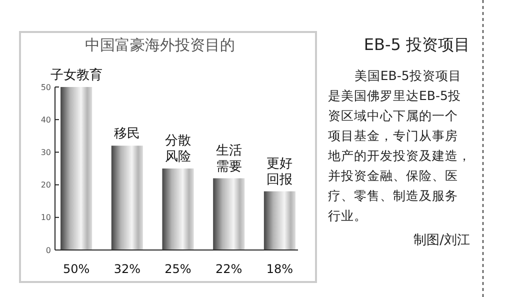 The width and height of the screenshot is (524, 297). What do you see at coordinates (127, 269) in the screenshot?
I see `data-label: 32%` at bounding box center [127, 269].